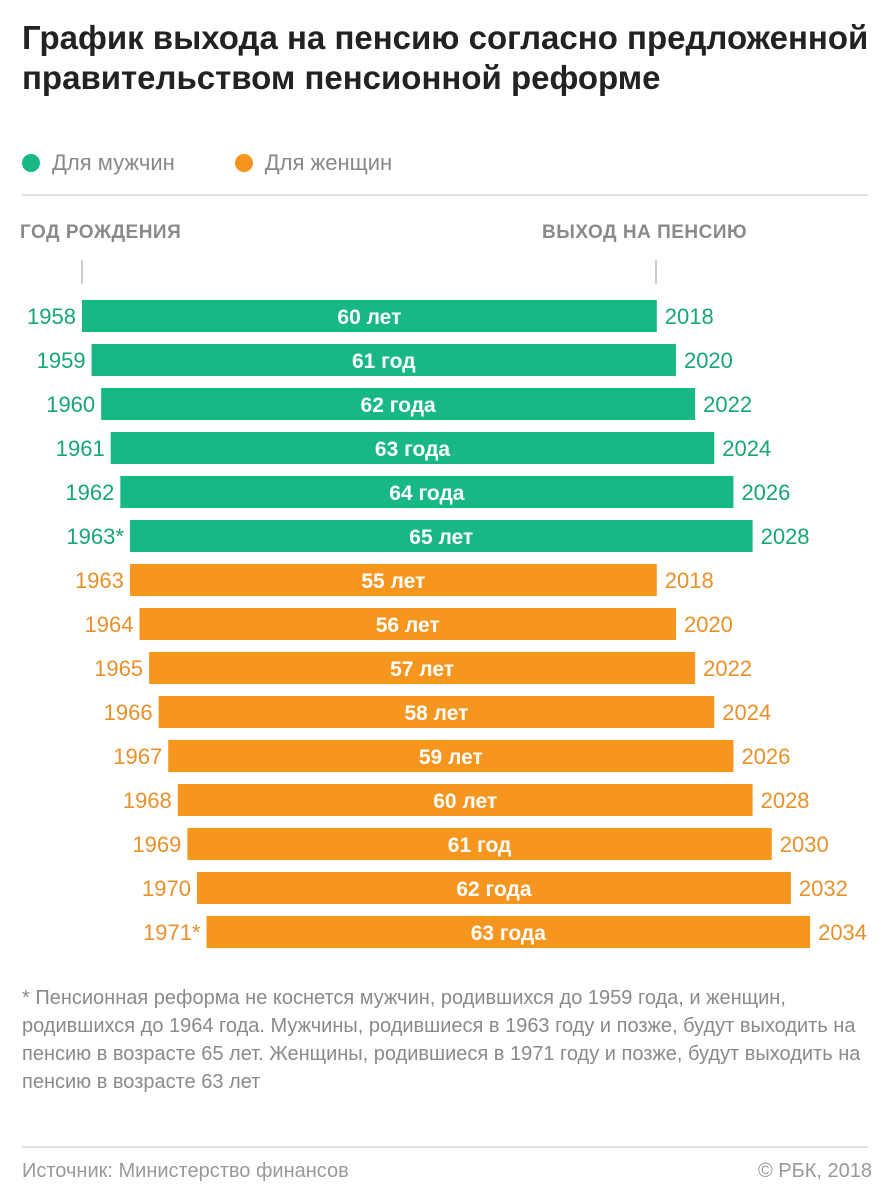 The width and height of the screenshot is (896, 1200). What do you see at coordinates (70, 404) in the screenshot?
I see `birth-year-label: 1960` at bounding box center [70, 404].